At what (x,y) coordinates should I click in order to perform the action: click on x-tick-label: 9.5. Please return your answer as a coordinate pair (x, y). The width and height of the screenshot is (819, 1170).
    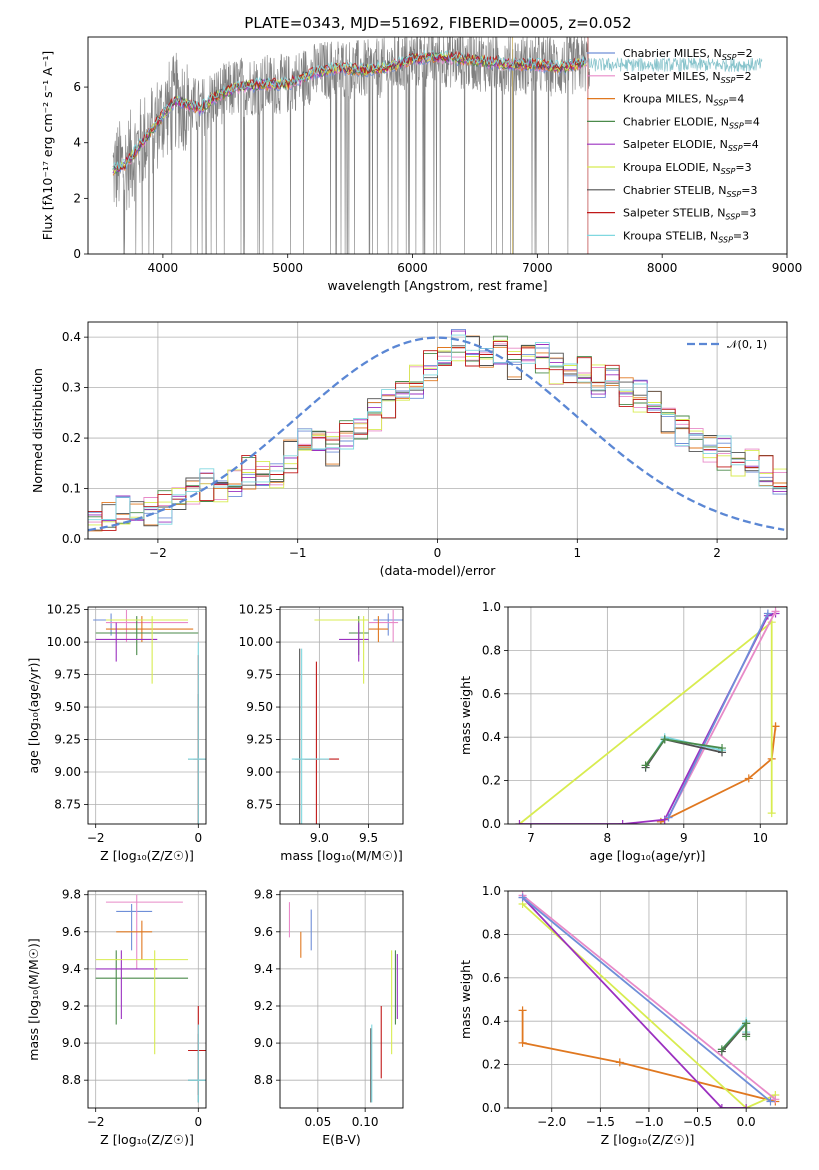
    Looking at the image, I should click on (368, 838).